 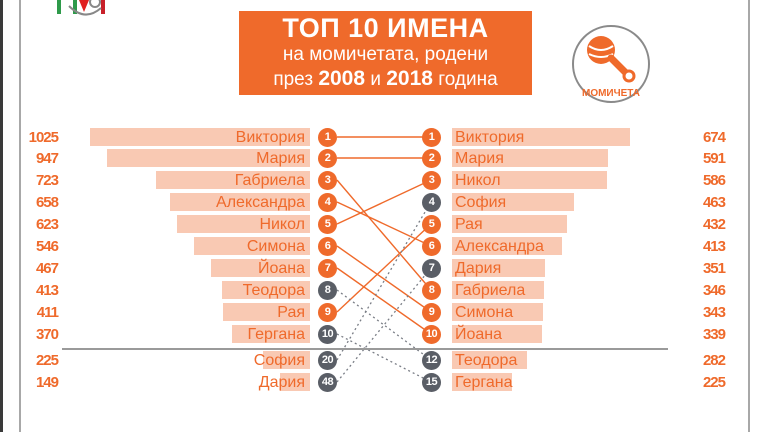 I want to click on title-suffix: година, so click(x=468, y=79).